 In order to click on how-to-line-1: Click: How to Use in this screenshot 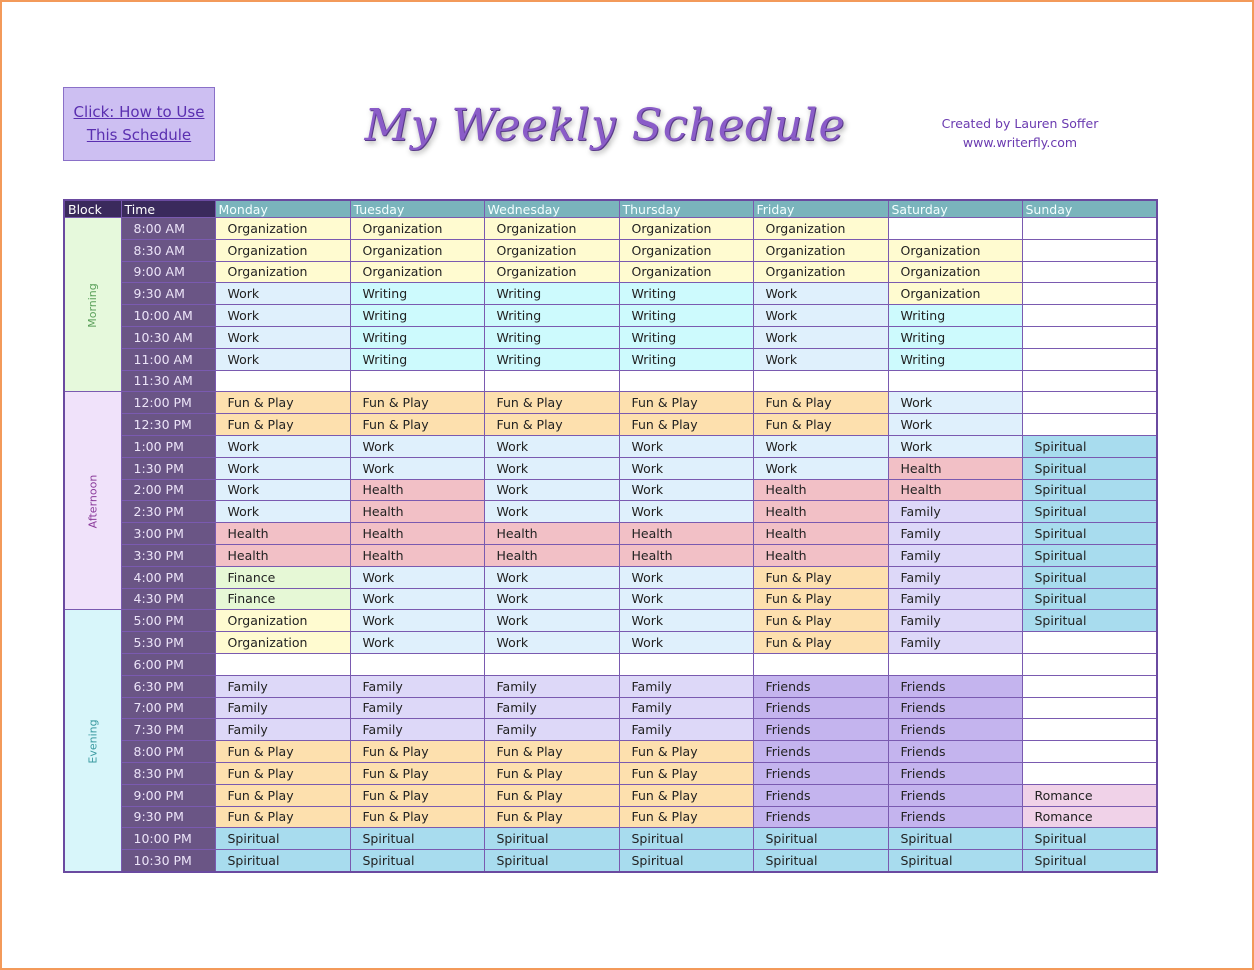, I will do `click(139, 112)`.